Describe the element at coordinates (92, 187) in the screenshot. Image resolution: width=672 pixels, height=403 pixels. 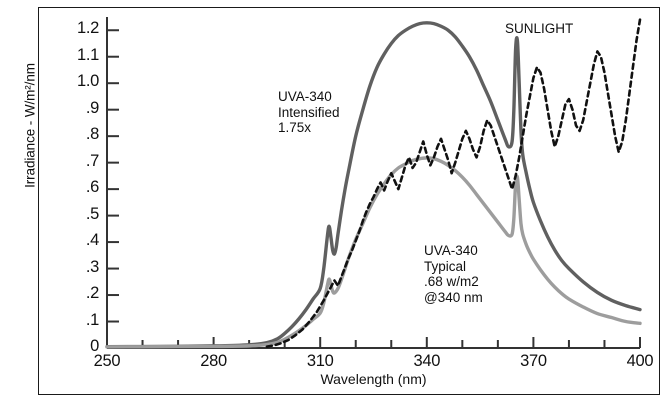
I see `y-tick-label: .6` at that location.